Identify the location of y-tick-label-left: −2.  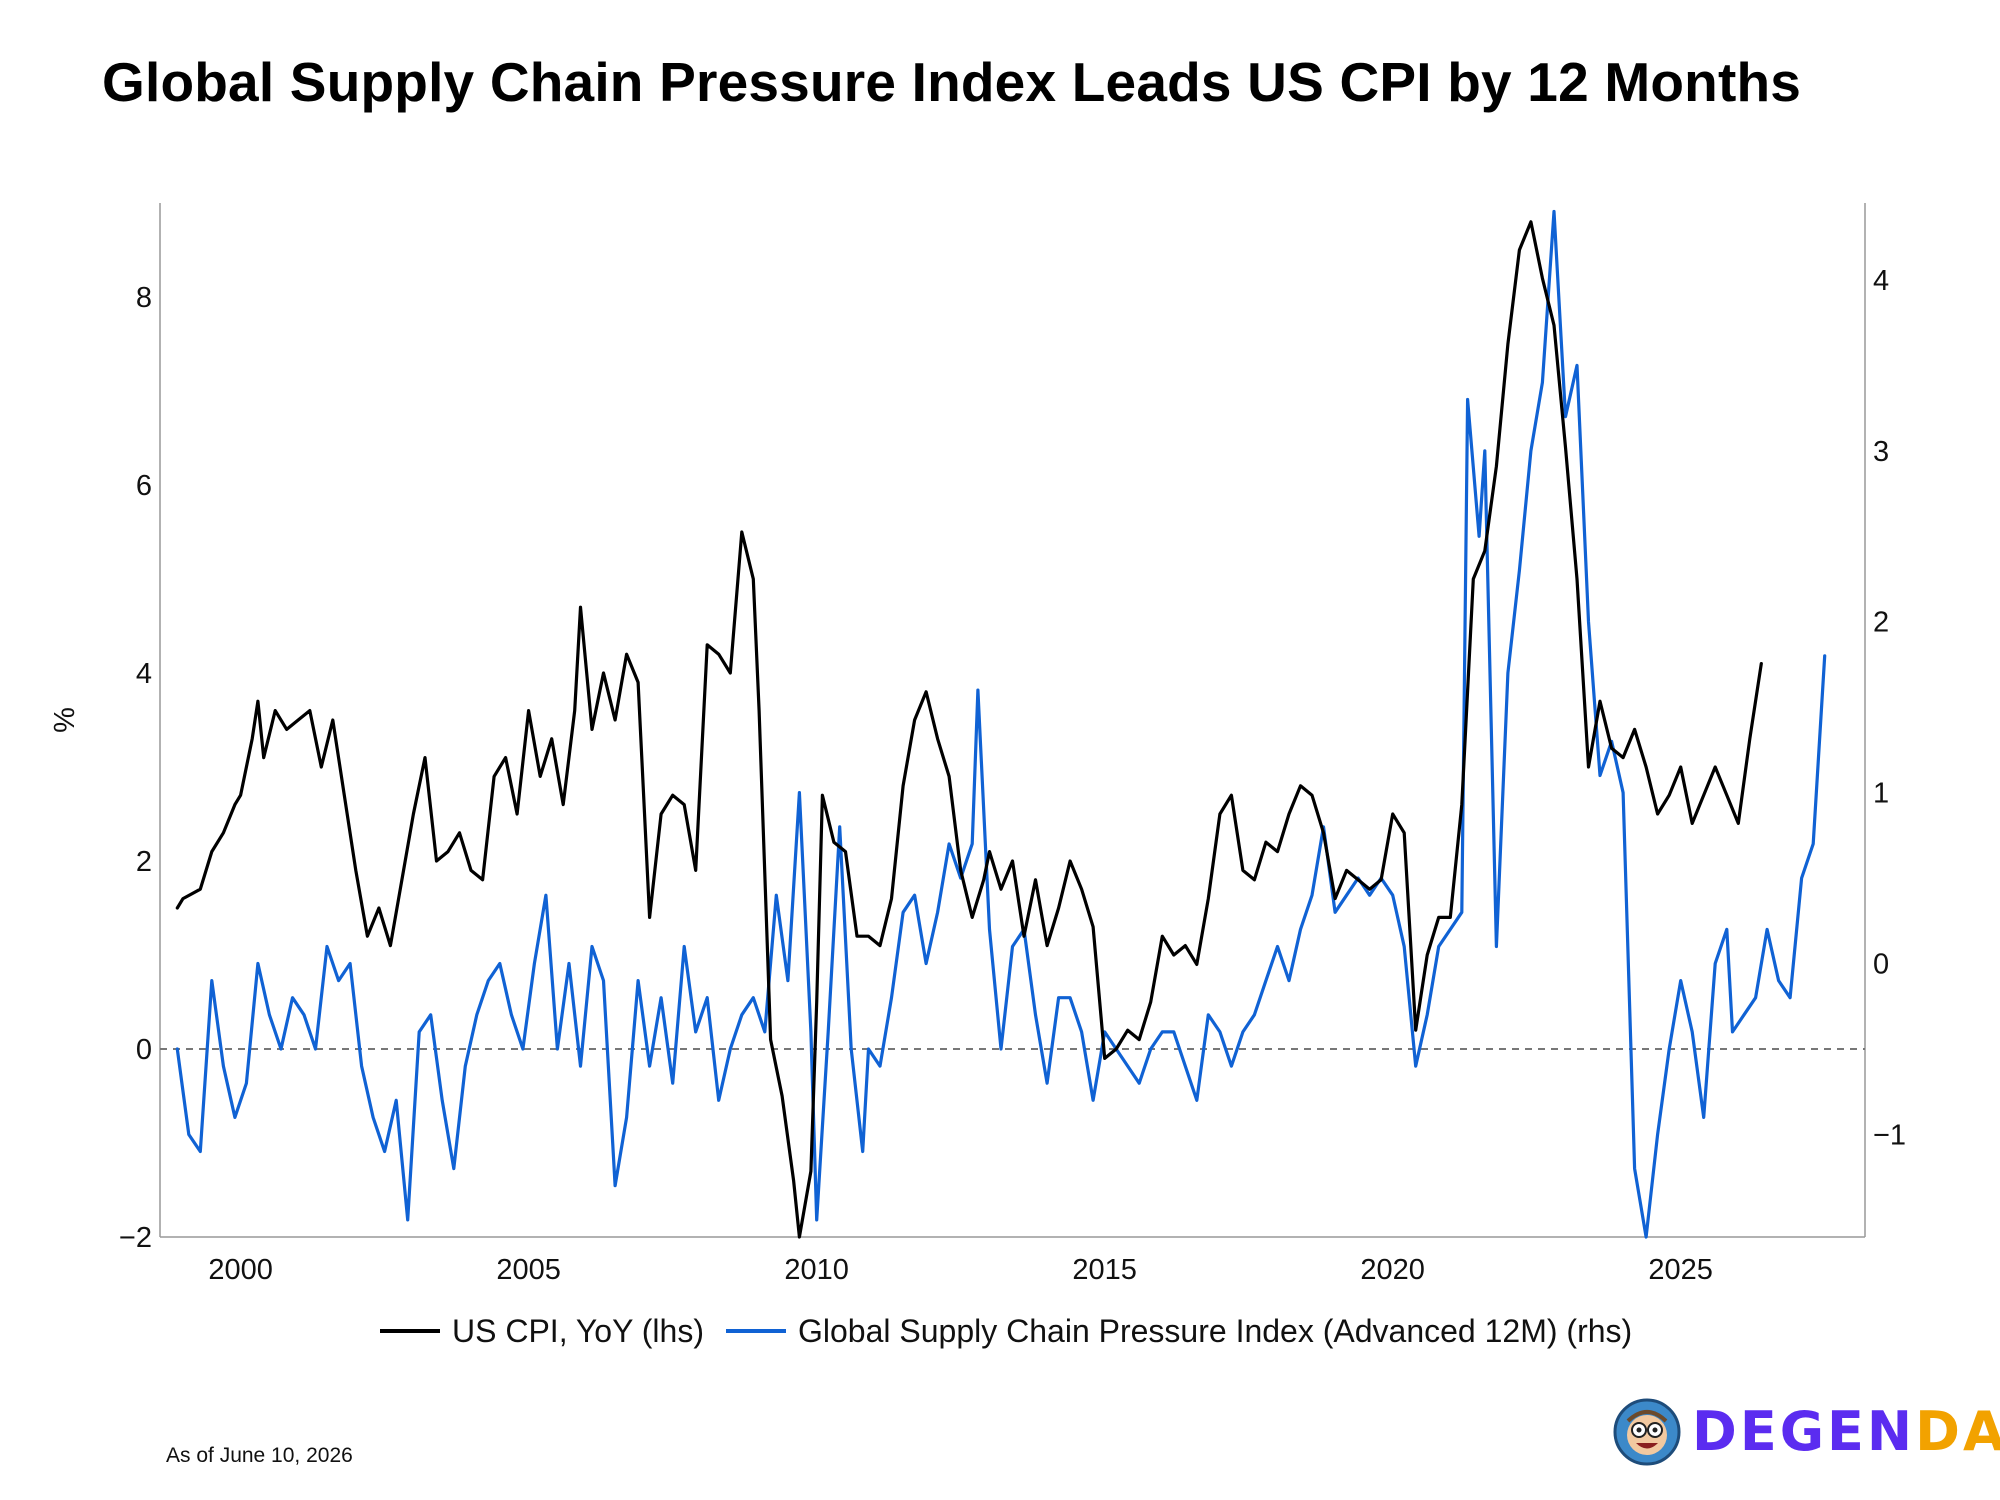
(135, 1238).